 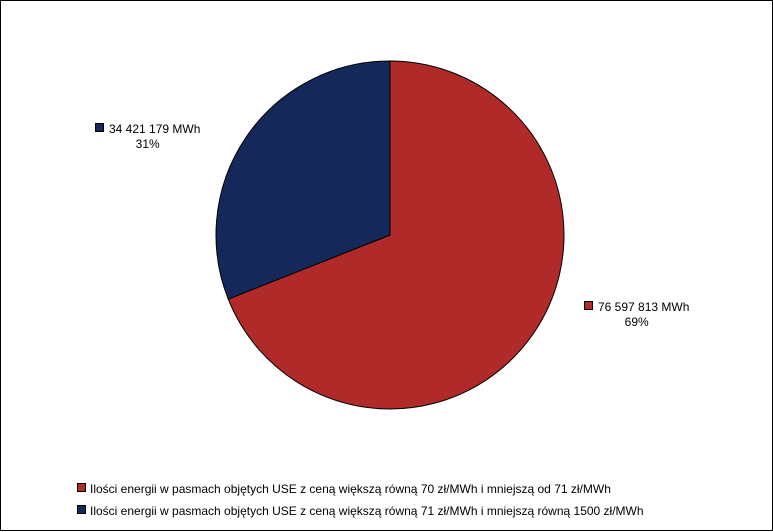 What do you see at coordinates (155, 129) in the screenshot?
I see `value-label-2: 34 421 179 MWh` at bounding box center [155, 129].